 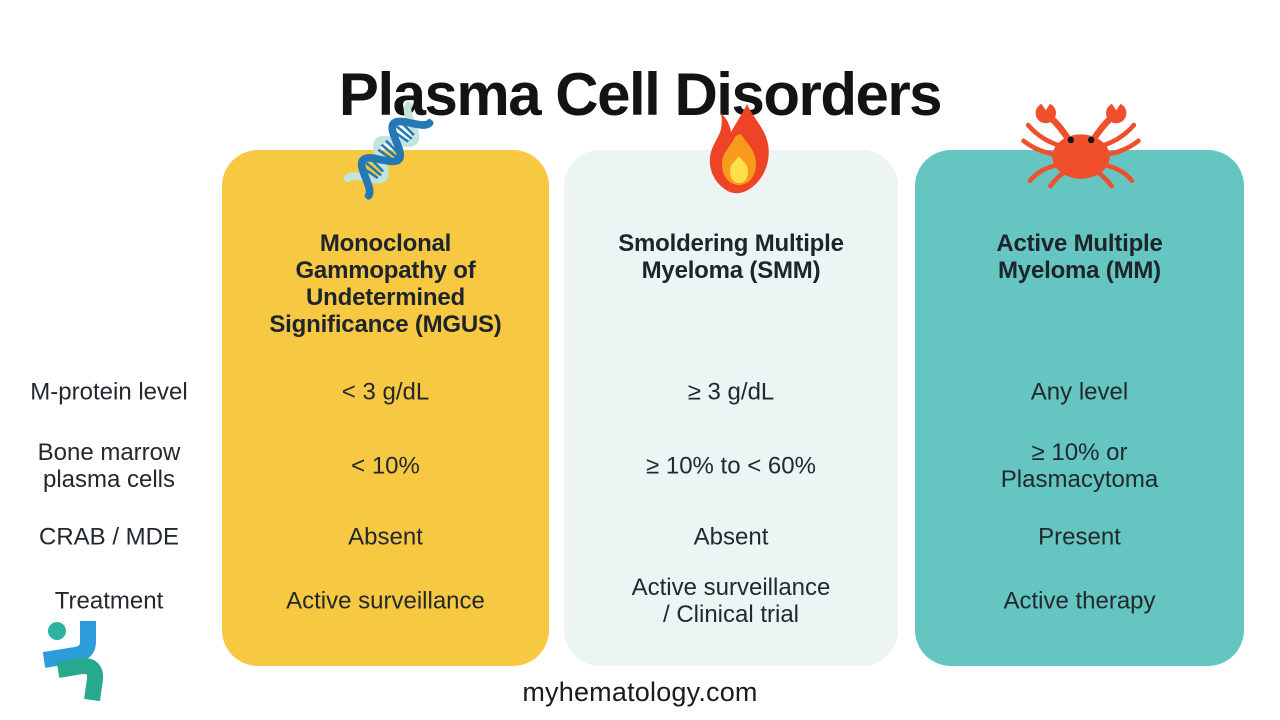 I want to click on mgus-treatment-value: Active surveillance, so click(x=385, y=601).